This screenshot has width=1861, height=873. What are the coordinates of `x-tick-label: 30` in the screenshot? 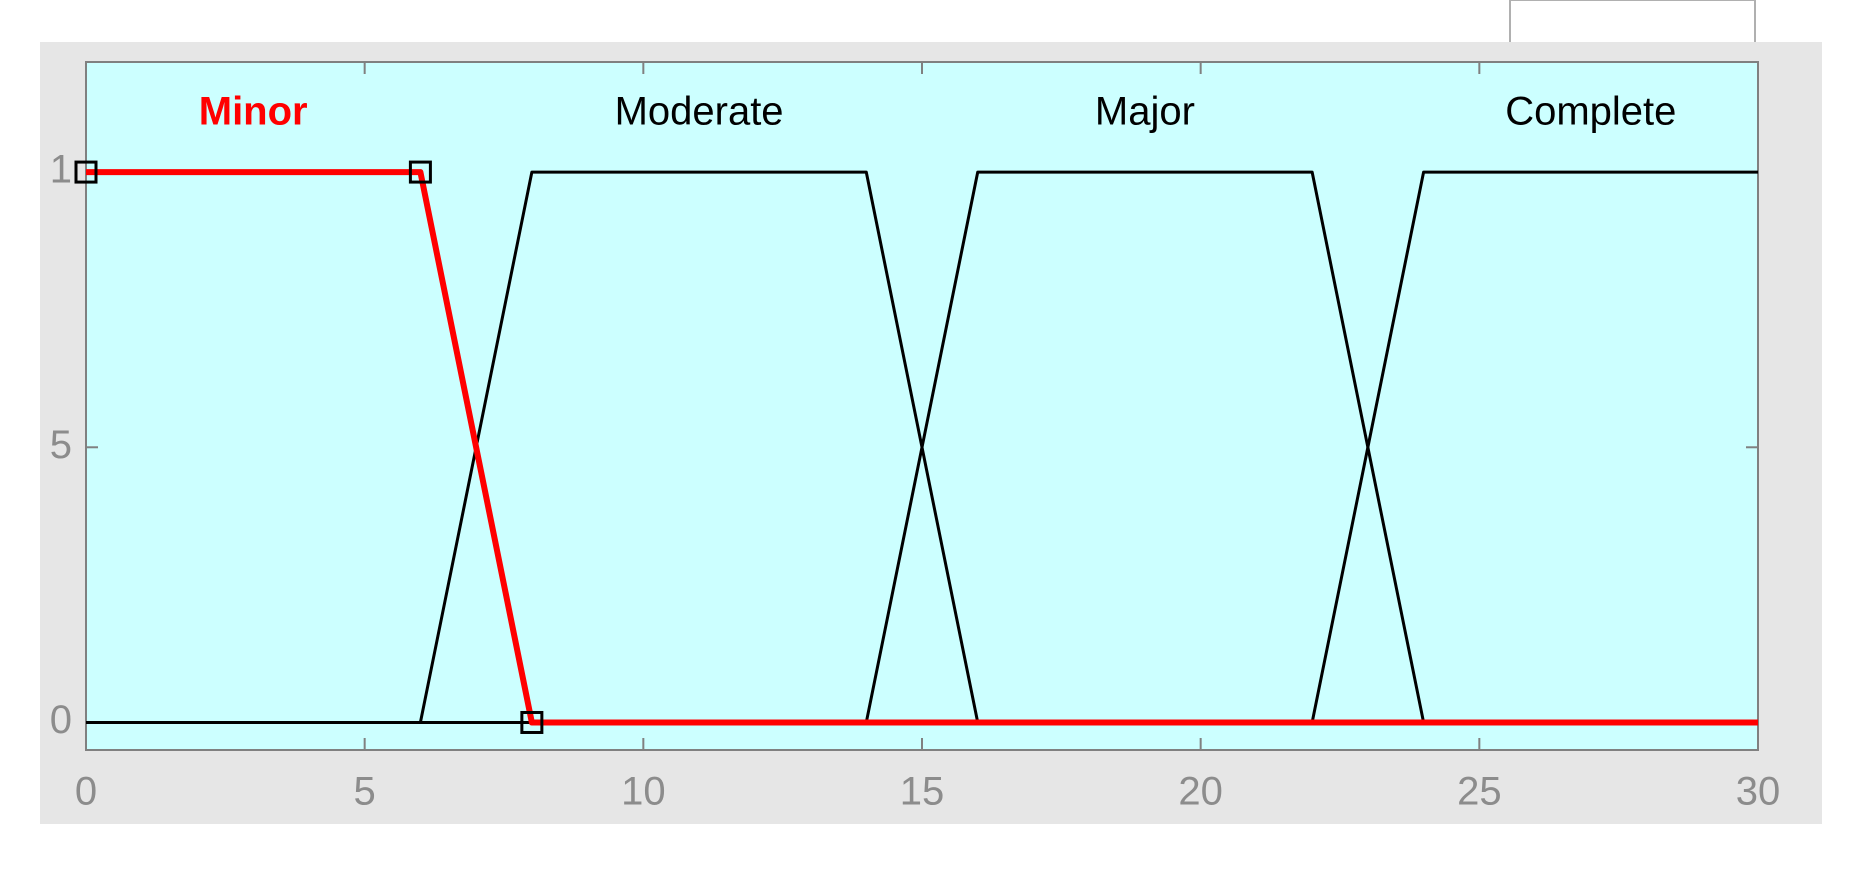 It's located at (1758, 792).